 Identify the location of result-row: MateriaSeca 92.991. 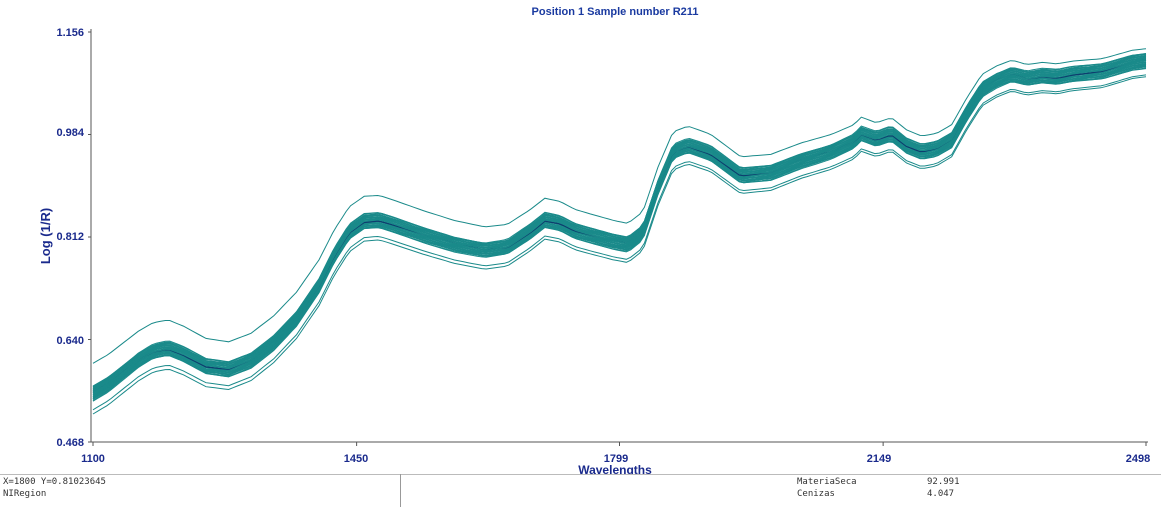
(892, 482).